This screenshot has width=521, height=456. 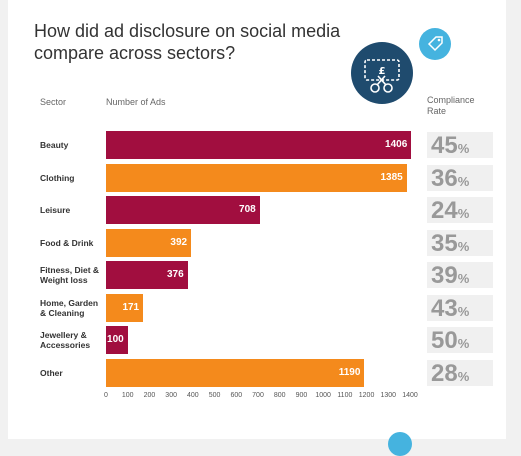 What do you see at coordinates (235, 372) in the screenshot?
I see `bar: 1190` at bounding box center [235, 372].